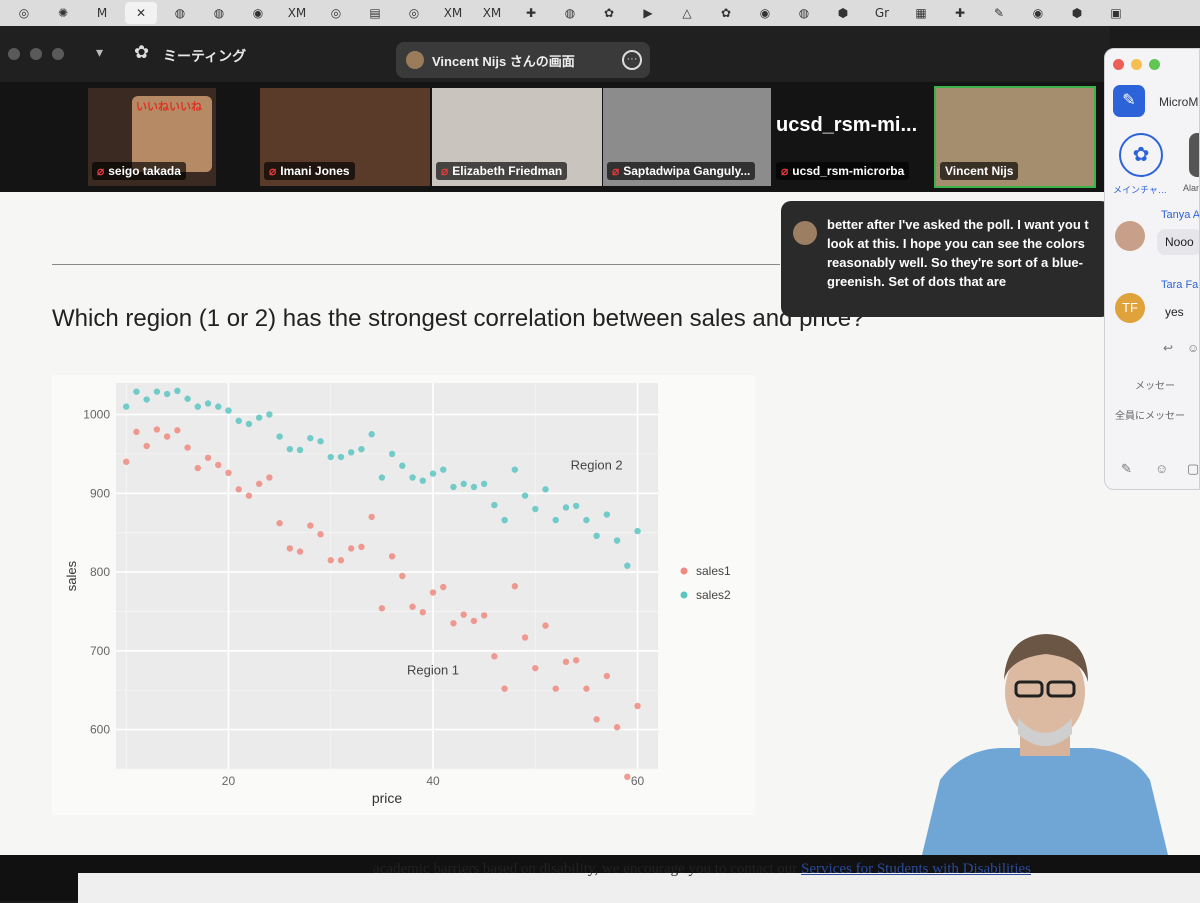 This screenshot has height=903, width=1200. What do you see at coordinates (1141, 155) in the screenshot?
I see `channel-paw-icon: ✿` at bounding box center [1141, 155].